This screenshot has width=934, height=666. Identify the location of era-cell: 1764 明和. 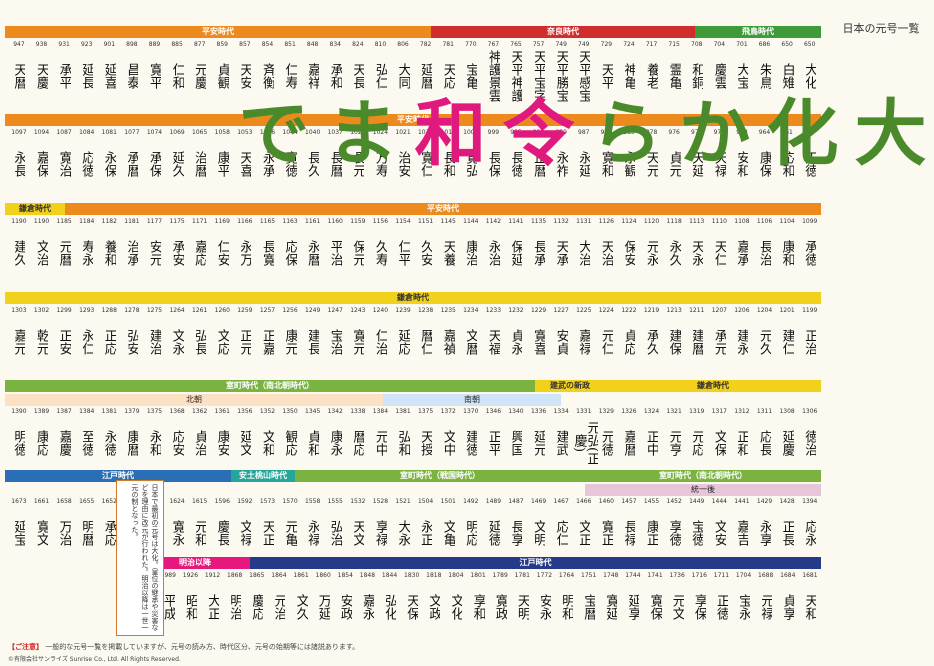
(567, 602).